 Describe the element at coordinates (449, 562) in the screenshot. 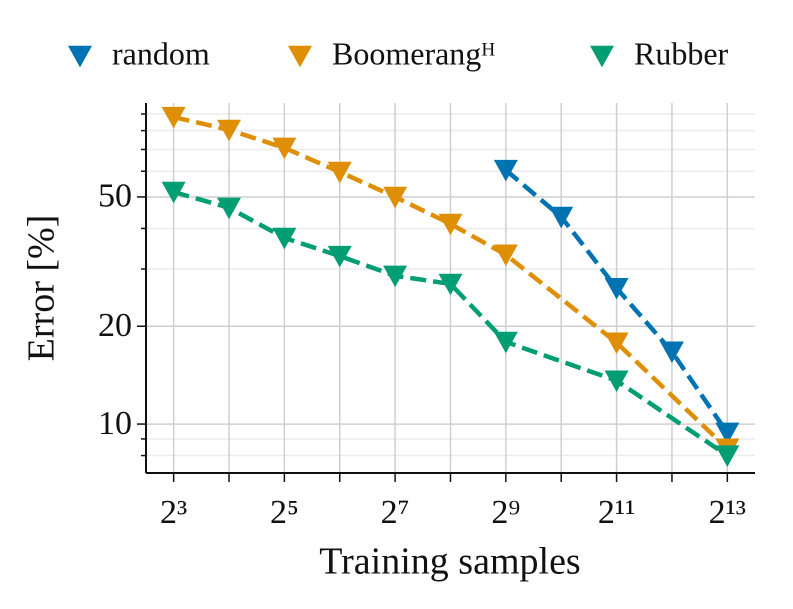

I see `x-axis-label: Training samples` at that location.